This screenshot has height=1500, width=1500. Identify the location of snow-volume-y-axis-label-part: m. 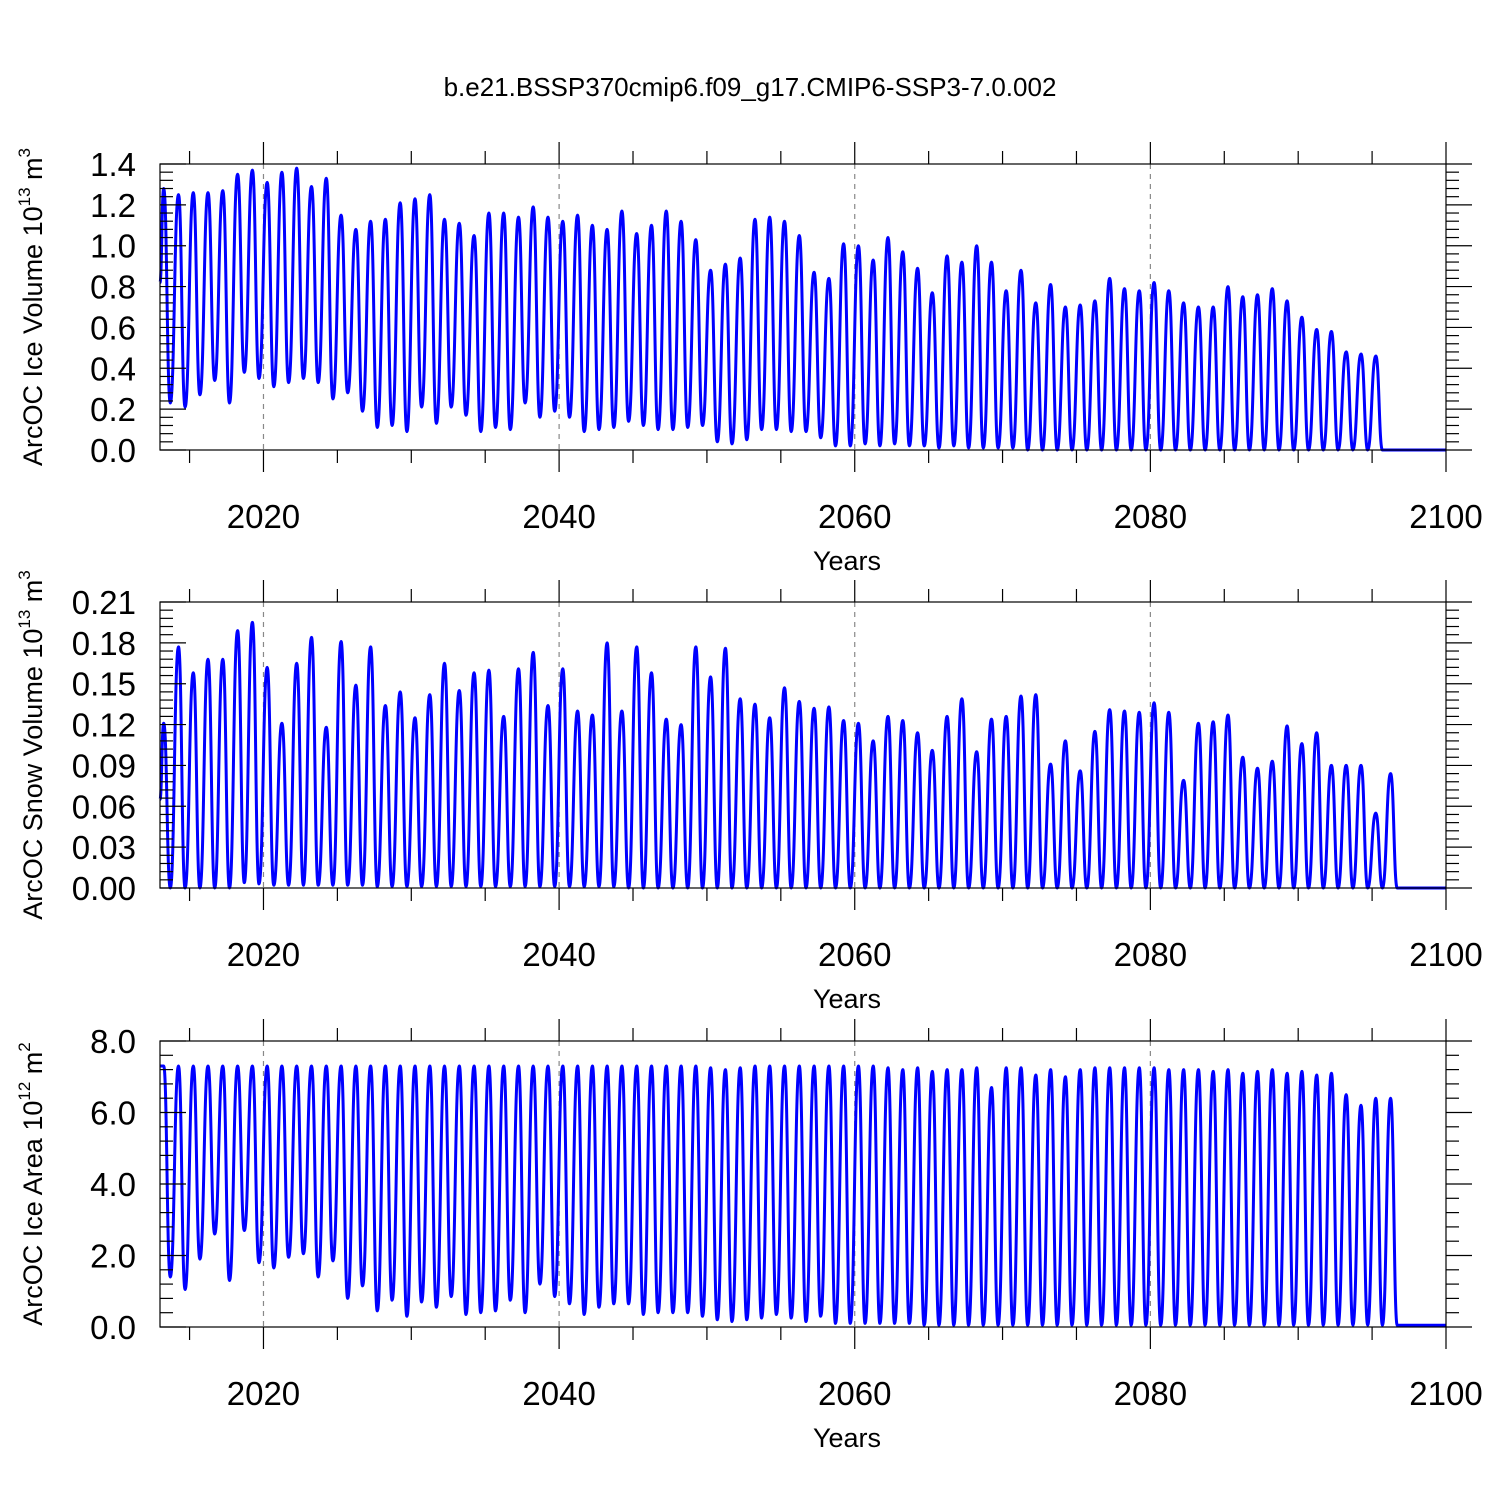
(33, 595).